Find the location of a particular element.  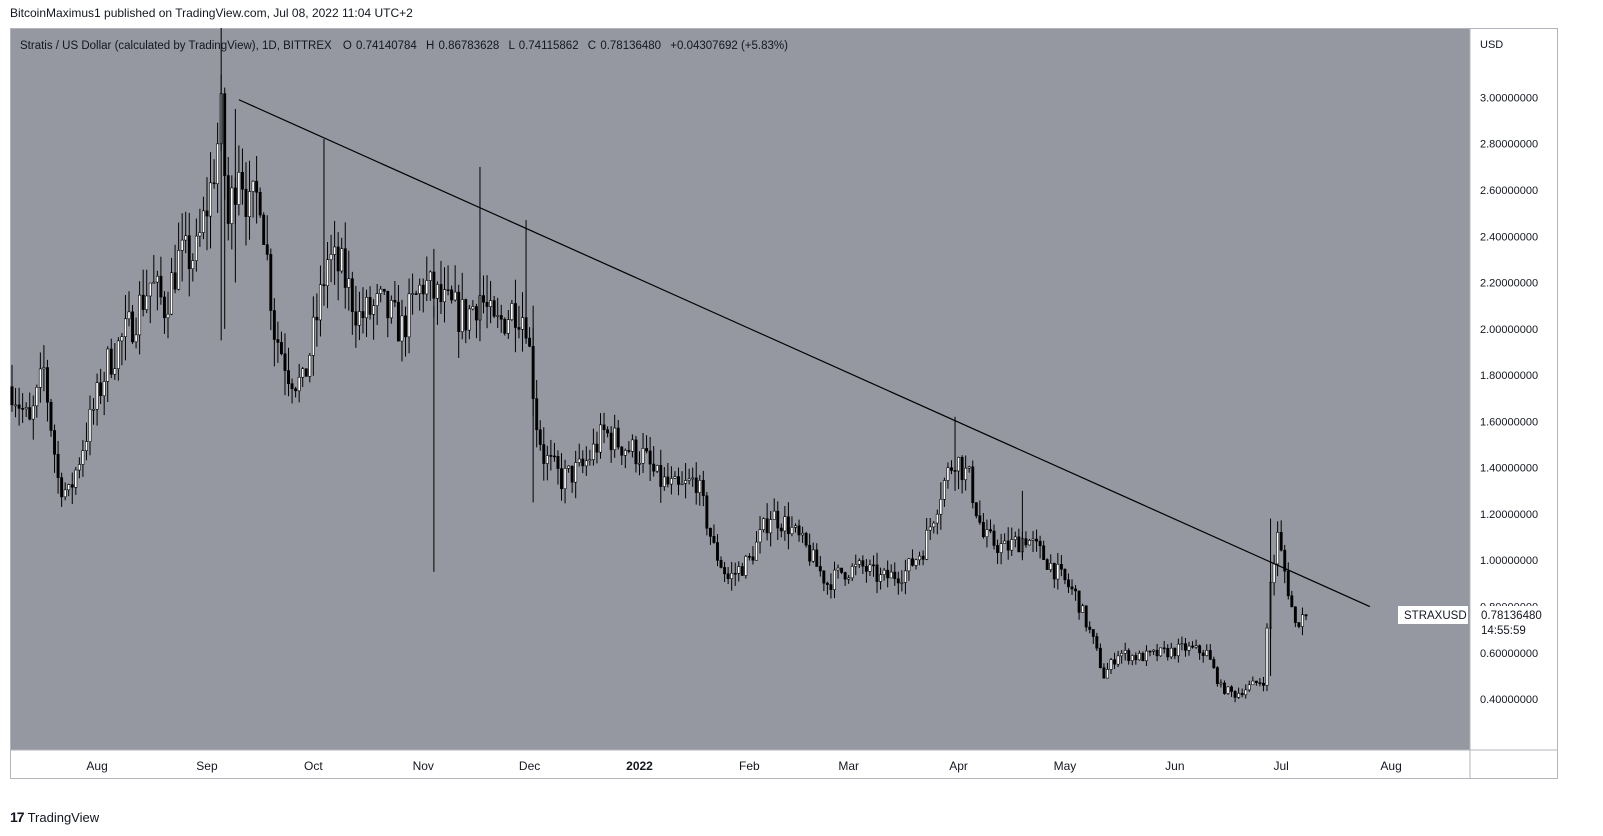

price-tick-label: 1.40000000 is located at coordinates (1509, 469).